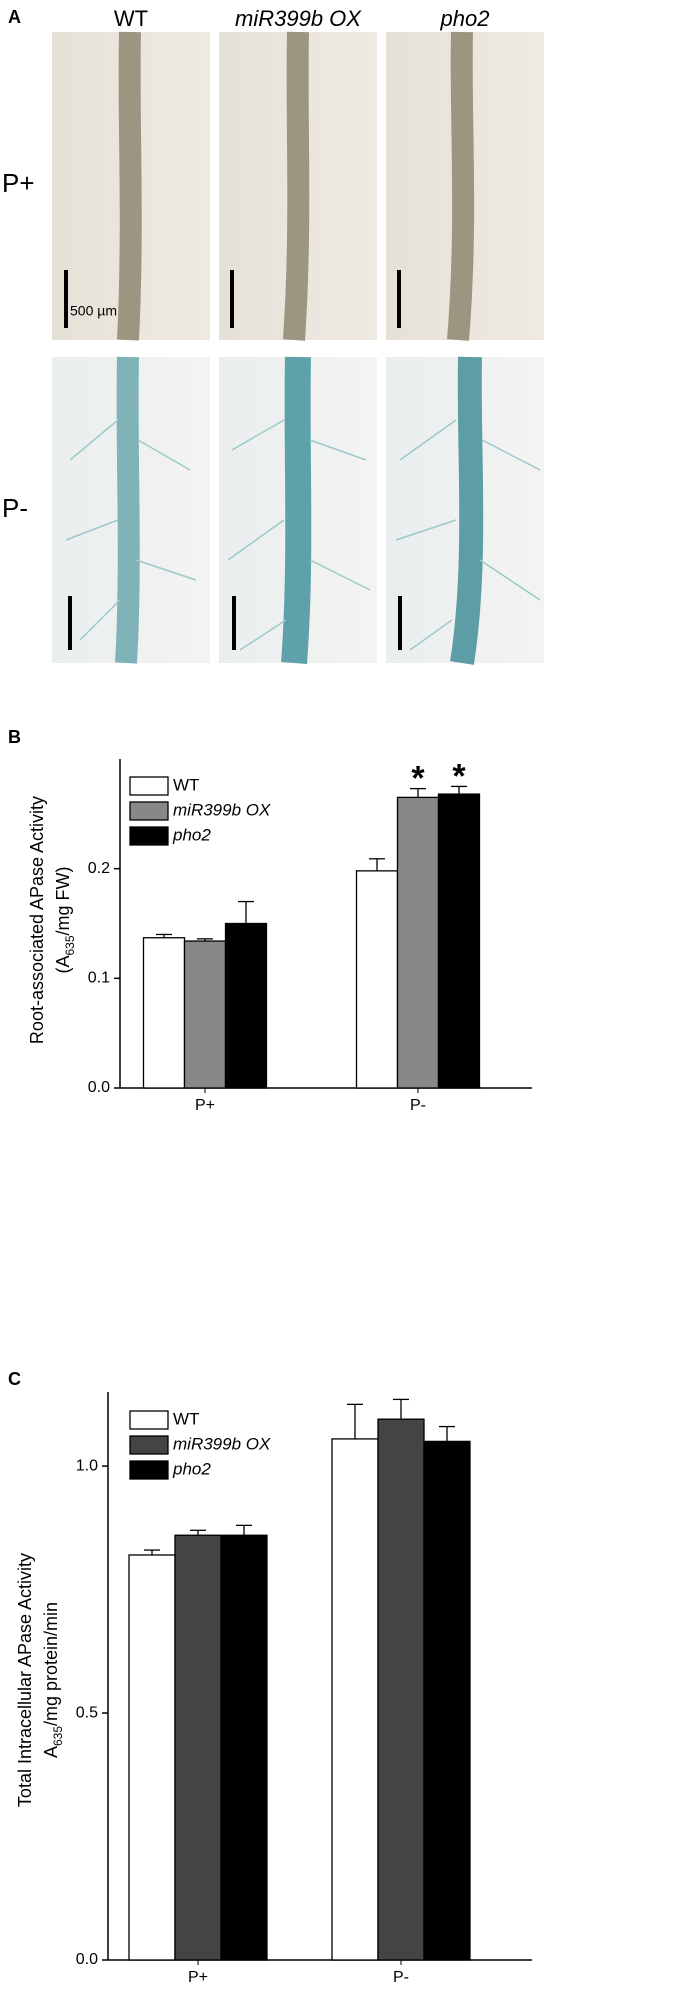  What do you see at coordinates (51, 1664) in the screenshot?
I see `y-axis-label-part: /mg protein/min` at bounding box center [51, 1664].